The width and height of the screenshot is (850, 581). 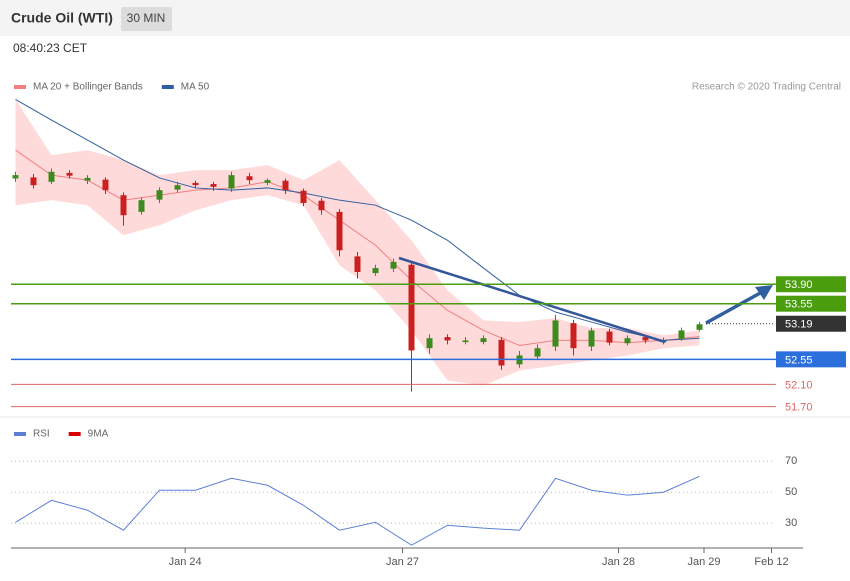 I want to click on x-tick-label: Jan 28, so click(x=618, y=562).